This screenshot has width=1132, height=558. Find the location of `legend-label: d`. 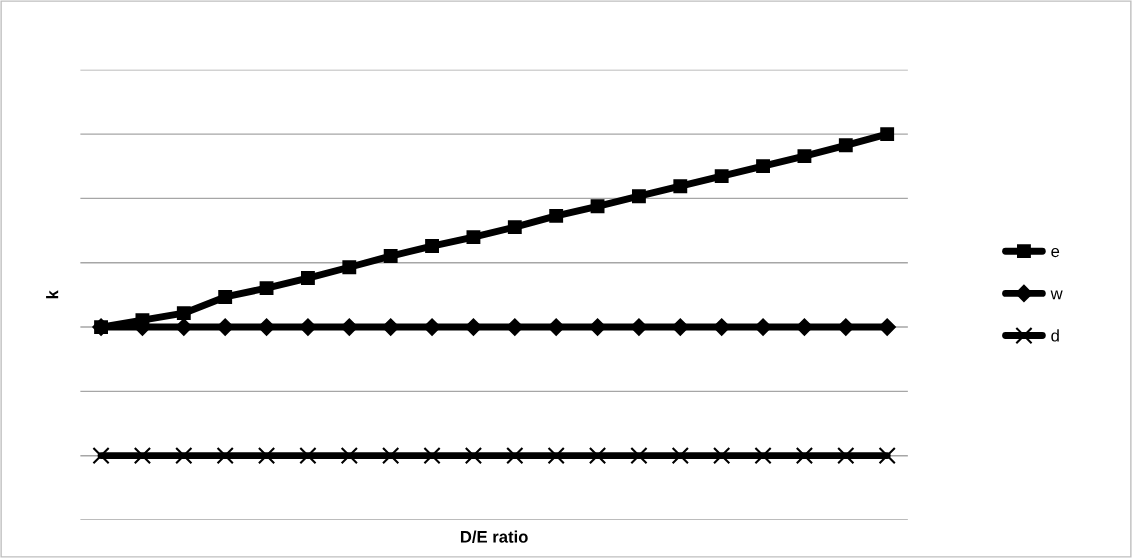

legend-label: d is located at coordinates (1055, 335).